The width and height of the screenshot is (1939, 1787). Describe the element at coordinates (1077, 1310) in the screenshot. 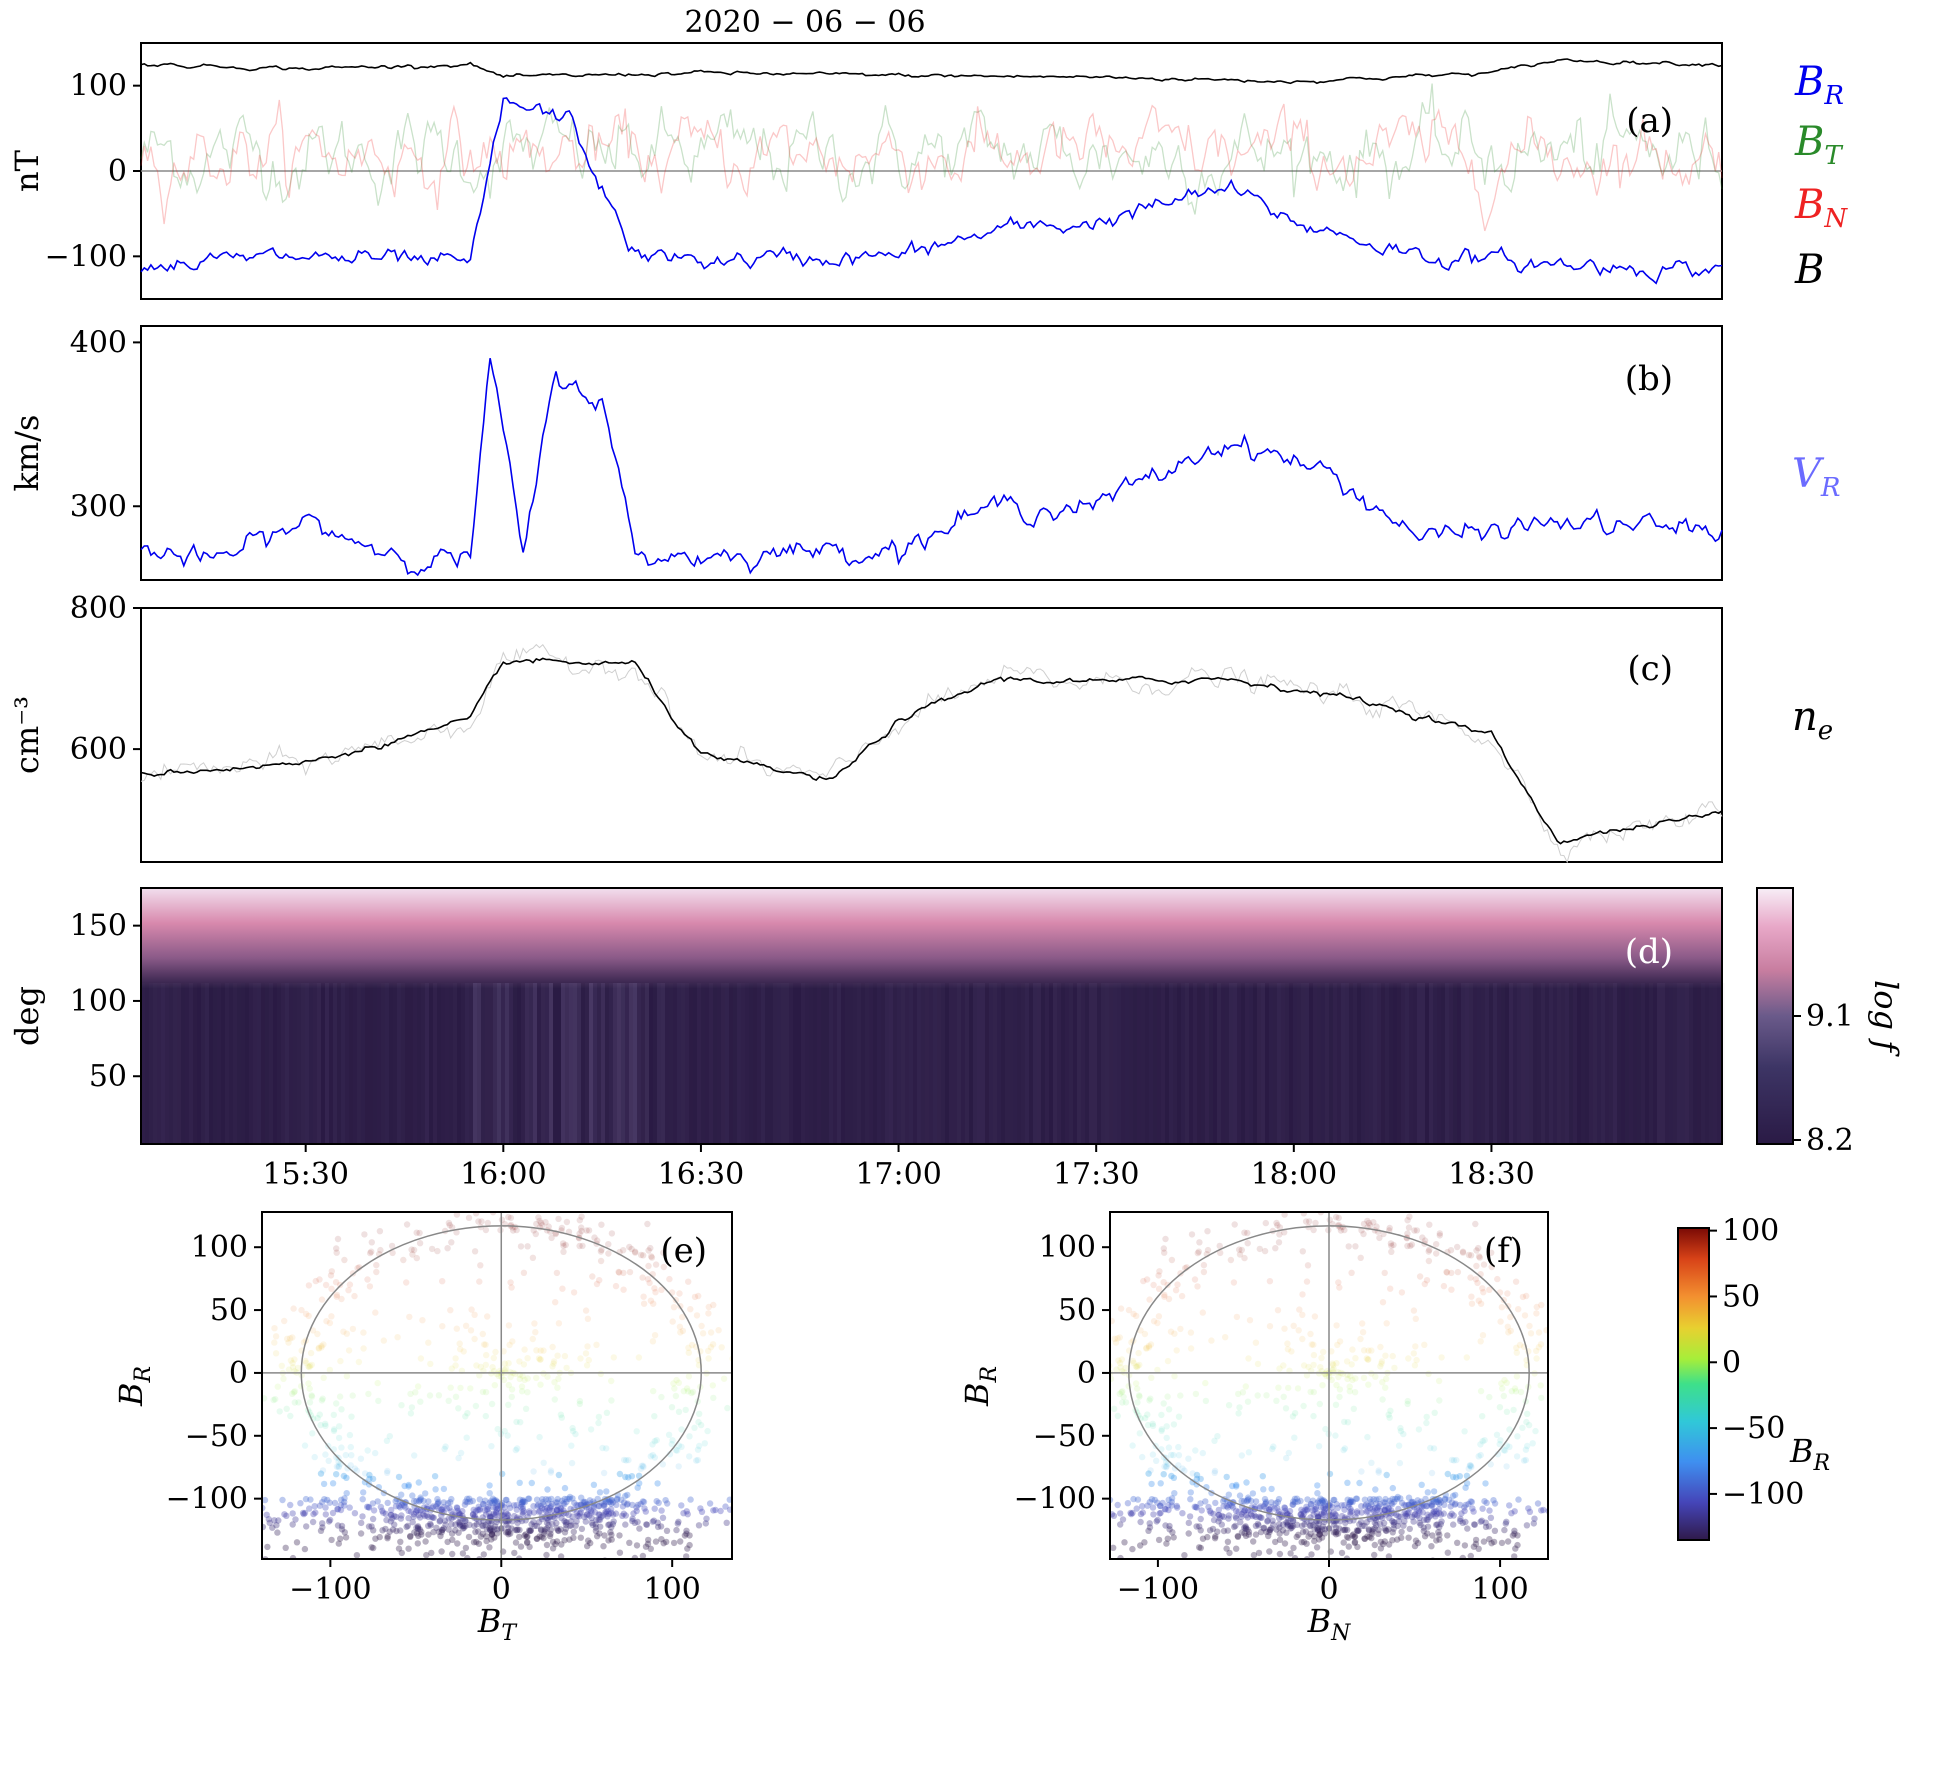

I see `panel-f-ytick-label: 50` at that location.